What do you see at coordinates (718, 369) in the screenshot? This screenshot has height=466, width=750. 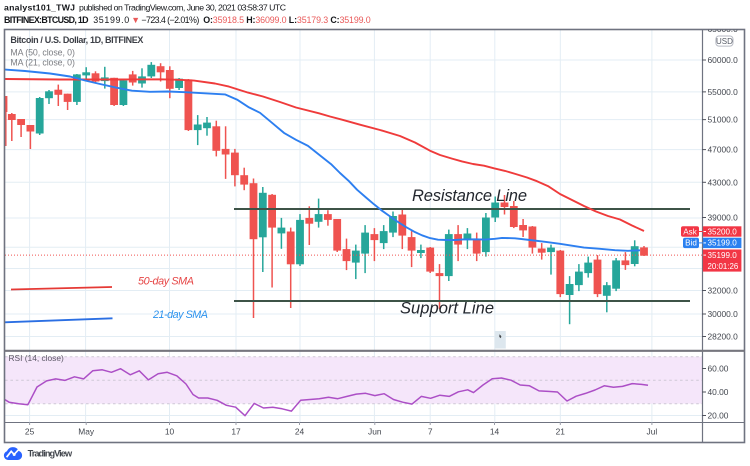 I see `svg-text: 60.00` at bounding box center [718, 369].